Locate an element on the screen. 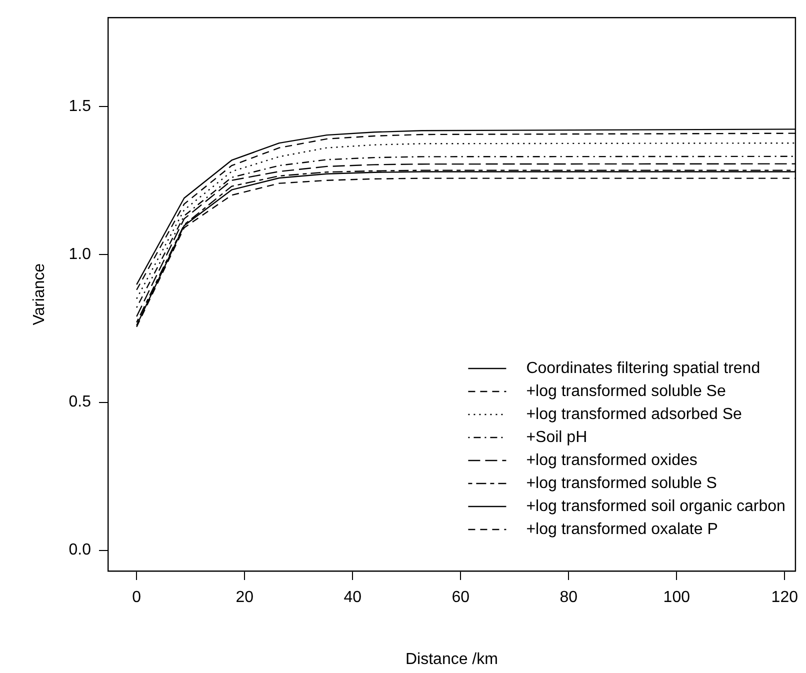  x-tick-label: 20 is located at coordinates (245, 597).